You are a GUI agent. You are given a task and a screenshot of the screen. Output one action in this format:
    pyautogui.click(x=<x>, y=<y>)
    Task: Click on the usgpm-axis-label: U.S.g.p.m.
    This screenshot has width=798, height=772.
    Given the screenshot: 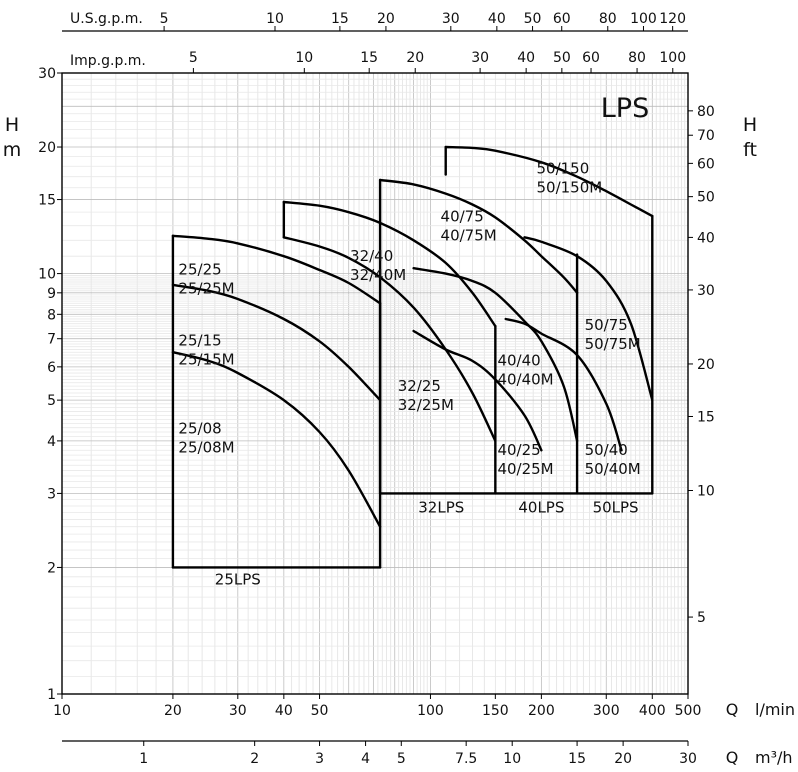 What is the action you would take?
    pyautogui.click(x=106, y=19)
    